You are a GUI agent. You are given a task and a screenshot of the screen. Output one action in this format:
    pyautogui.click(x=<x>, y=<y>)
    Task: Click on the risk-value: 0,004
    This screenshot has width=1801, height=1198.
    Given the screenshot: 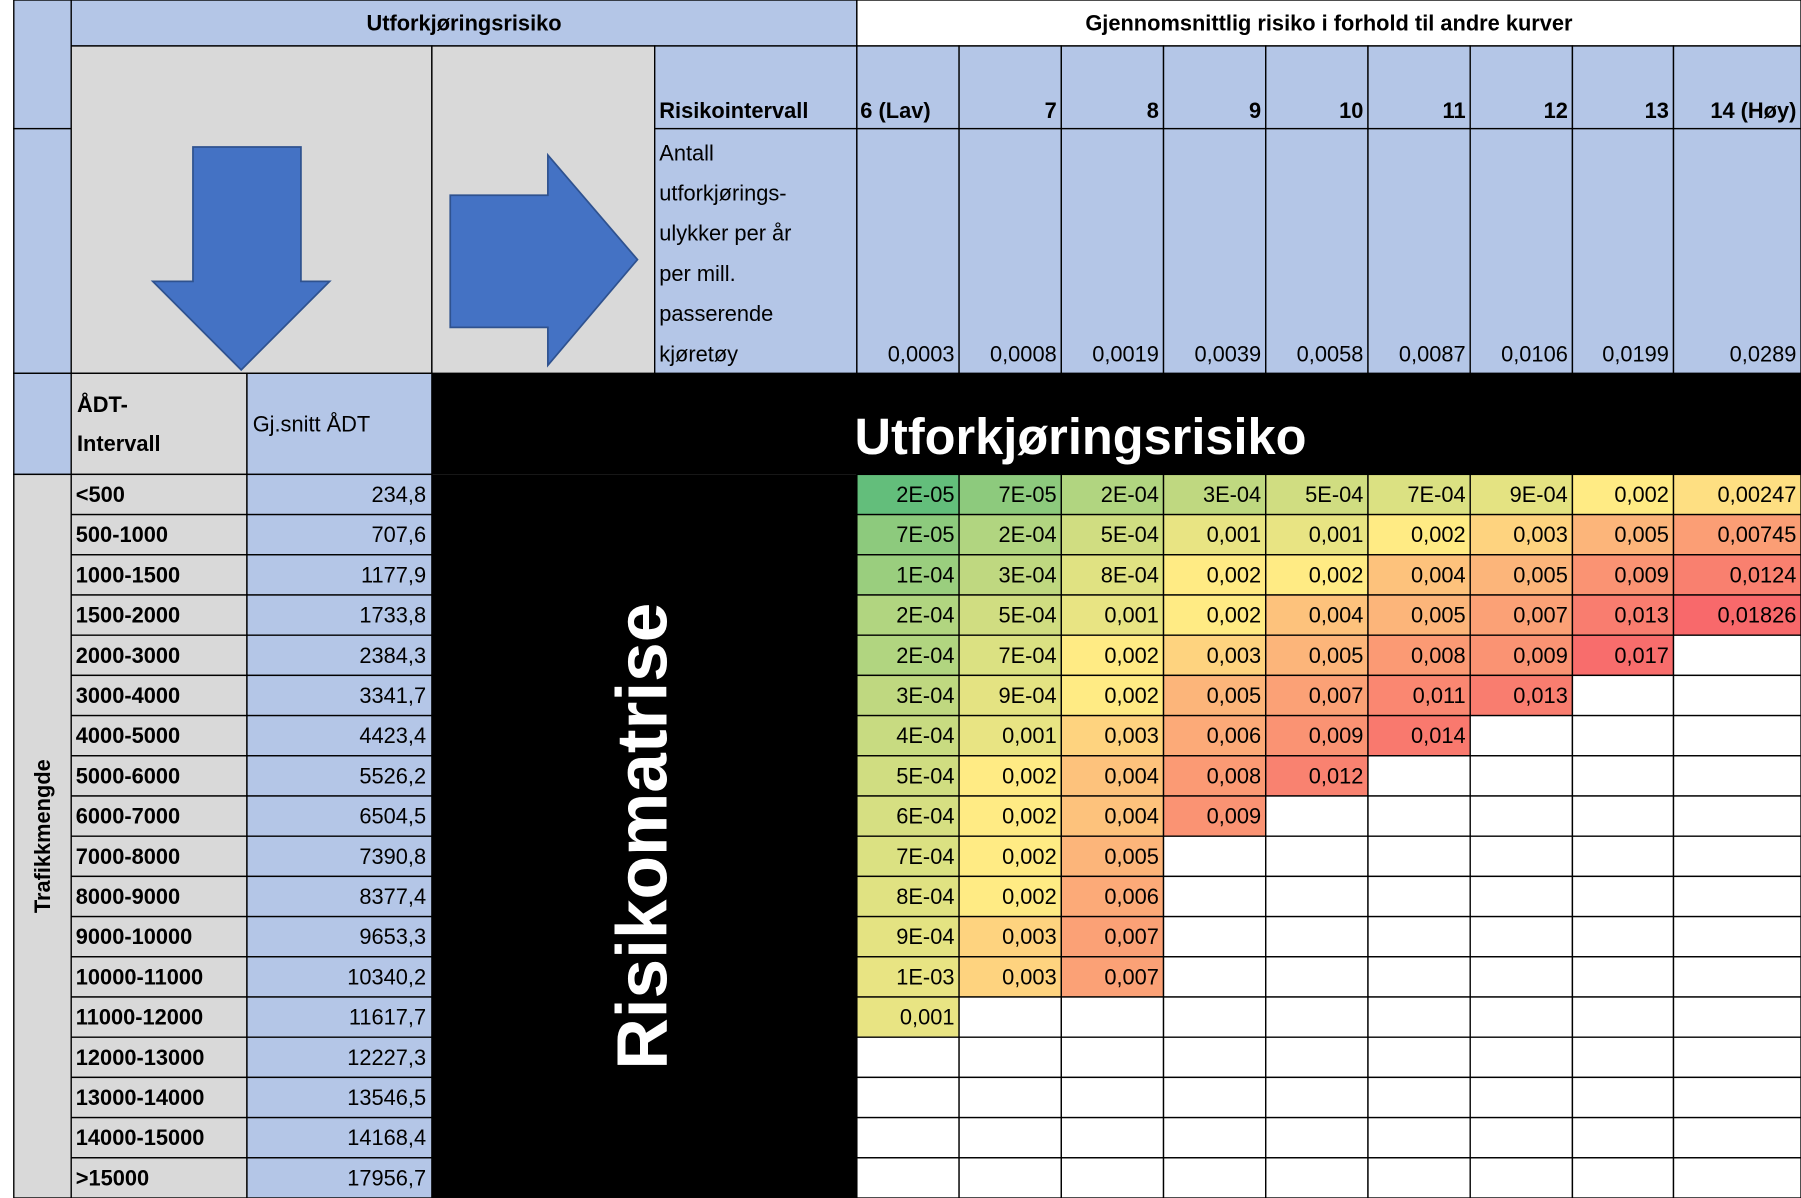 What is the action you would take?
    pyautogui.click(x=1131, y=816)
    